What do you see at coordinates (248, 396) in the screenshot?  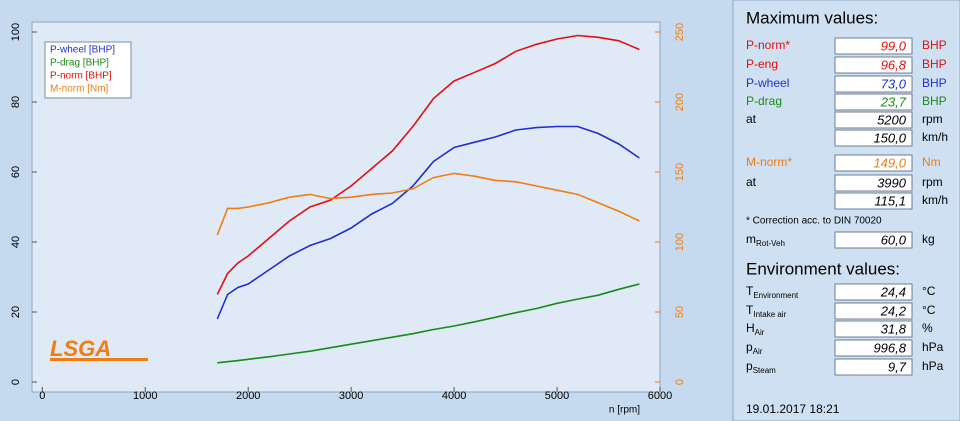 I see `x-tick-label: 2000` at bounding box center [248, 396].